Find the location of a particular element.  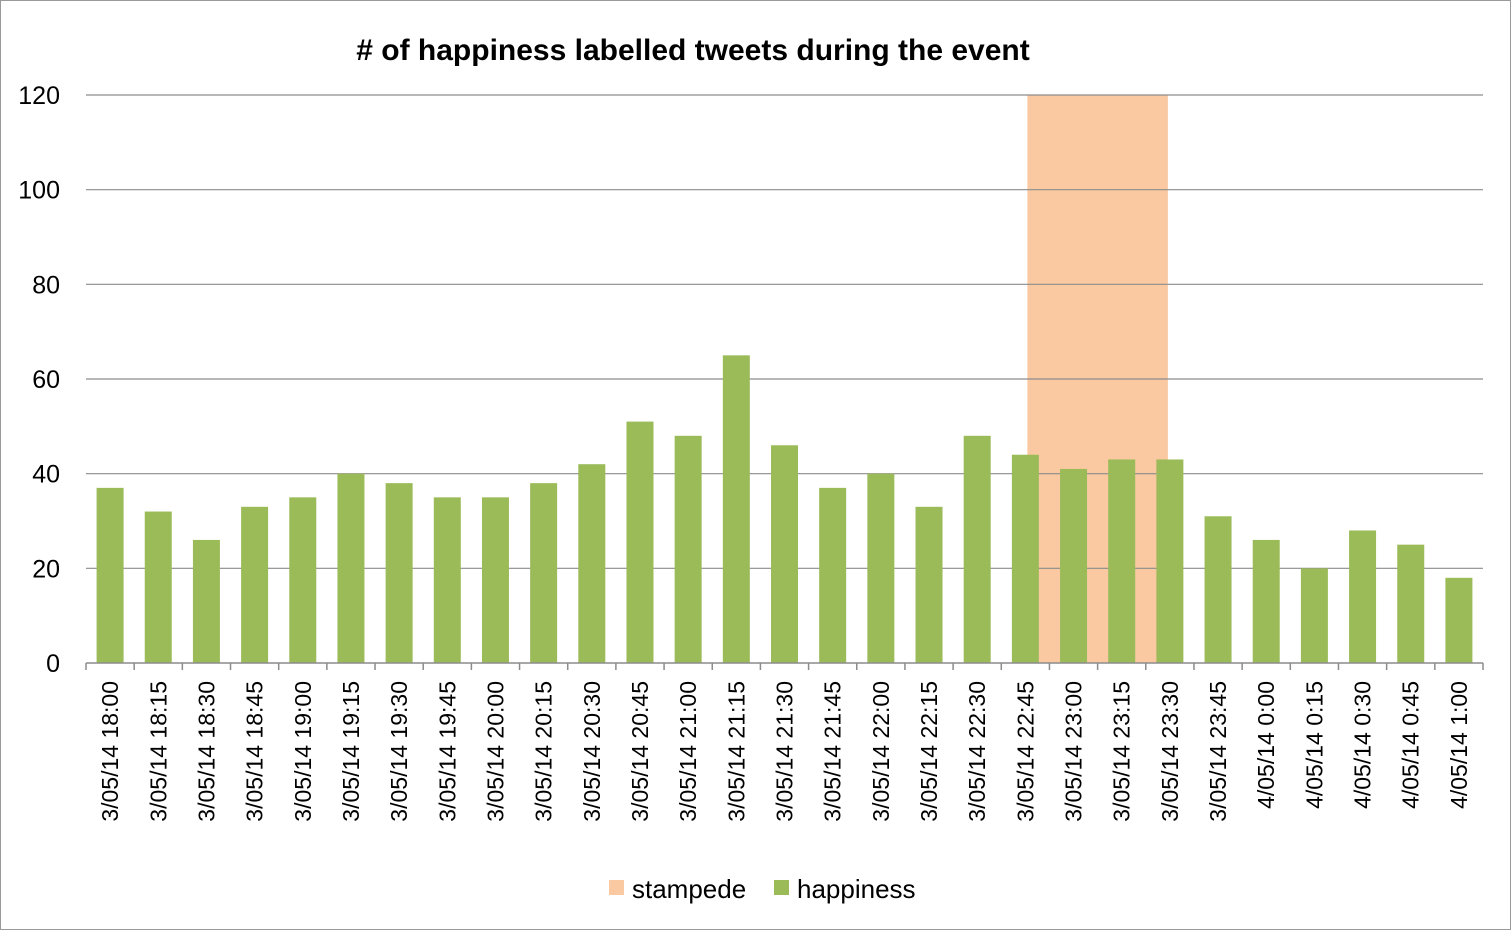

x-tick-label: 4/05/14 0:30 is located at coordinates (1363, 745).